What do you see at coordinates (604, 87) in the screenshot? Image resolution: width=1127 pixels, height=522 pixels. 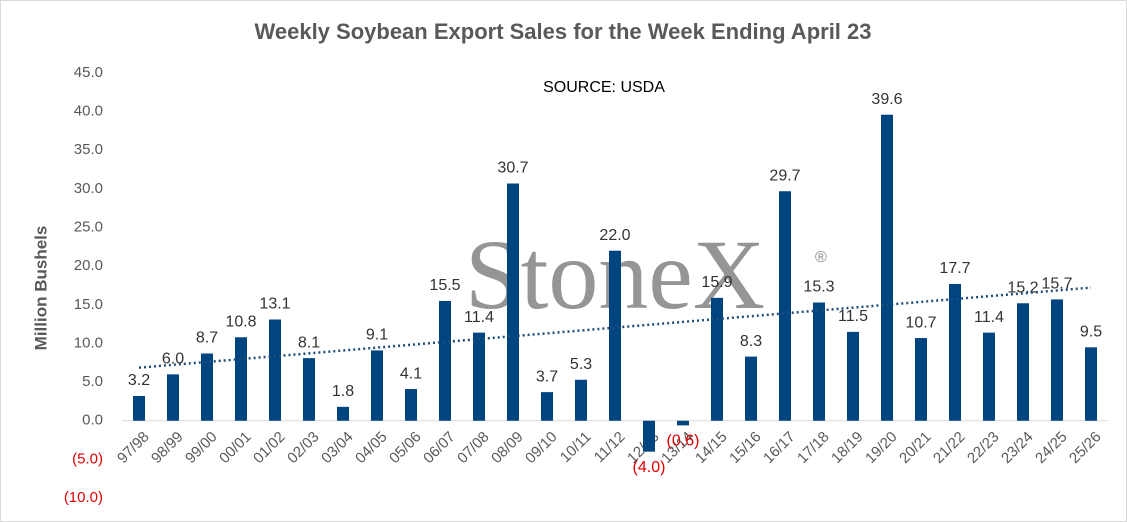 I see `annotation: SOURCE: USDA` at bounding box center [604, 87].